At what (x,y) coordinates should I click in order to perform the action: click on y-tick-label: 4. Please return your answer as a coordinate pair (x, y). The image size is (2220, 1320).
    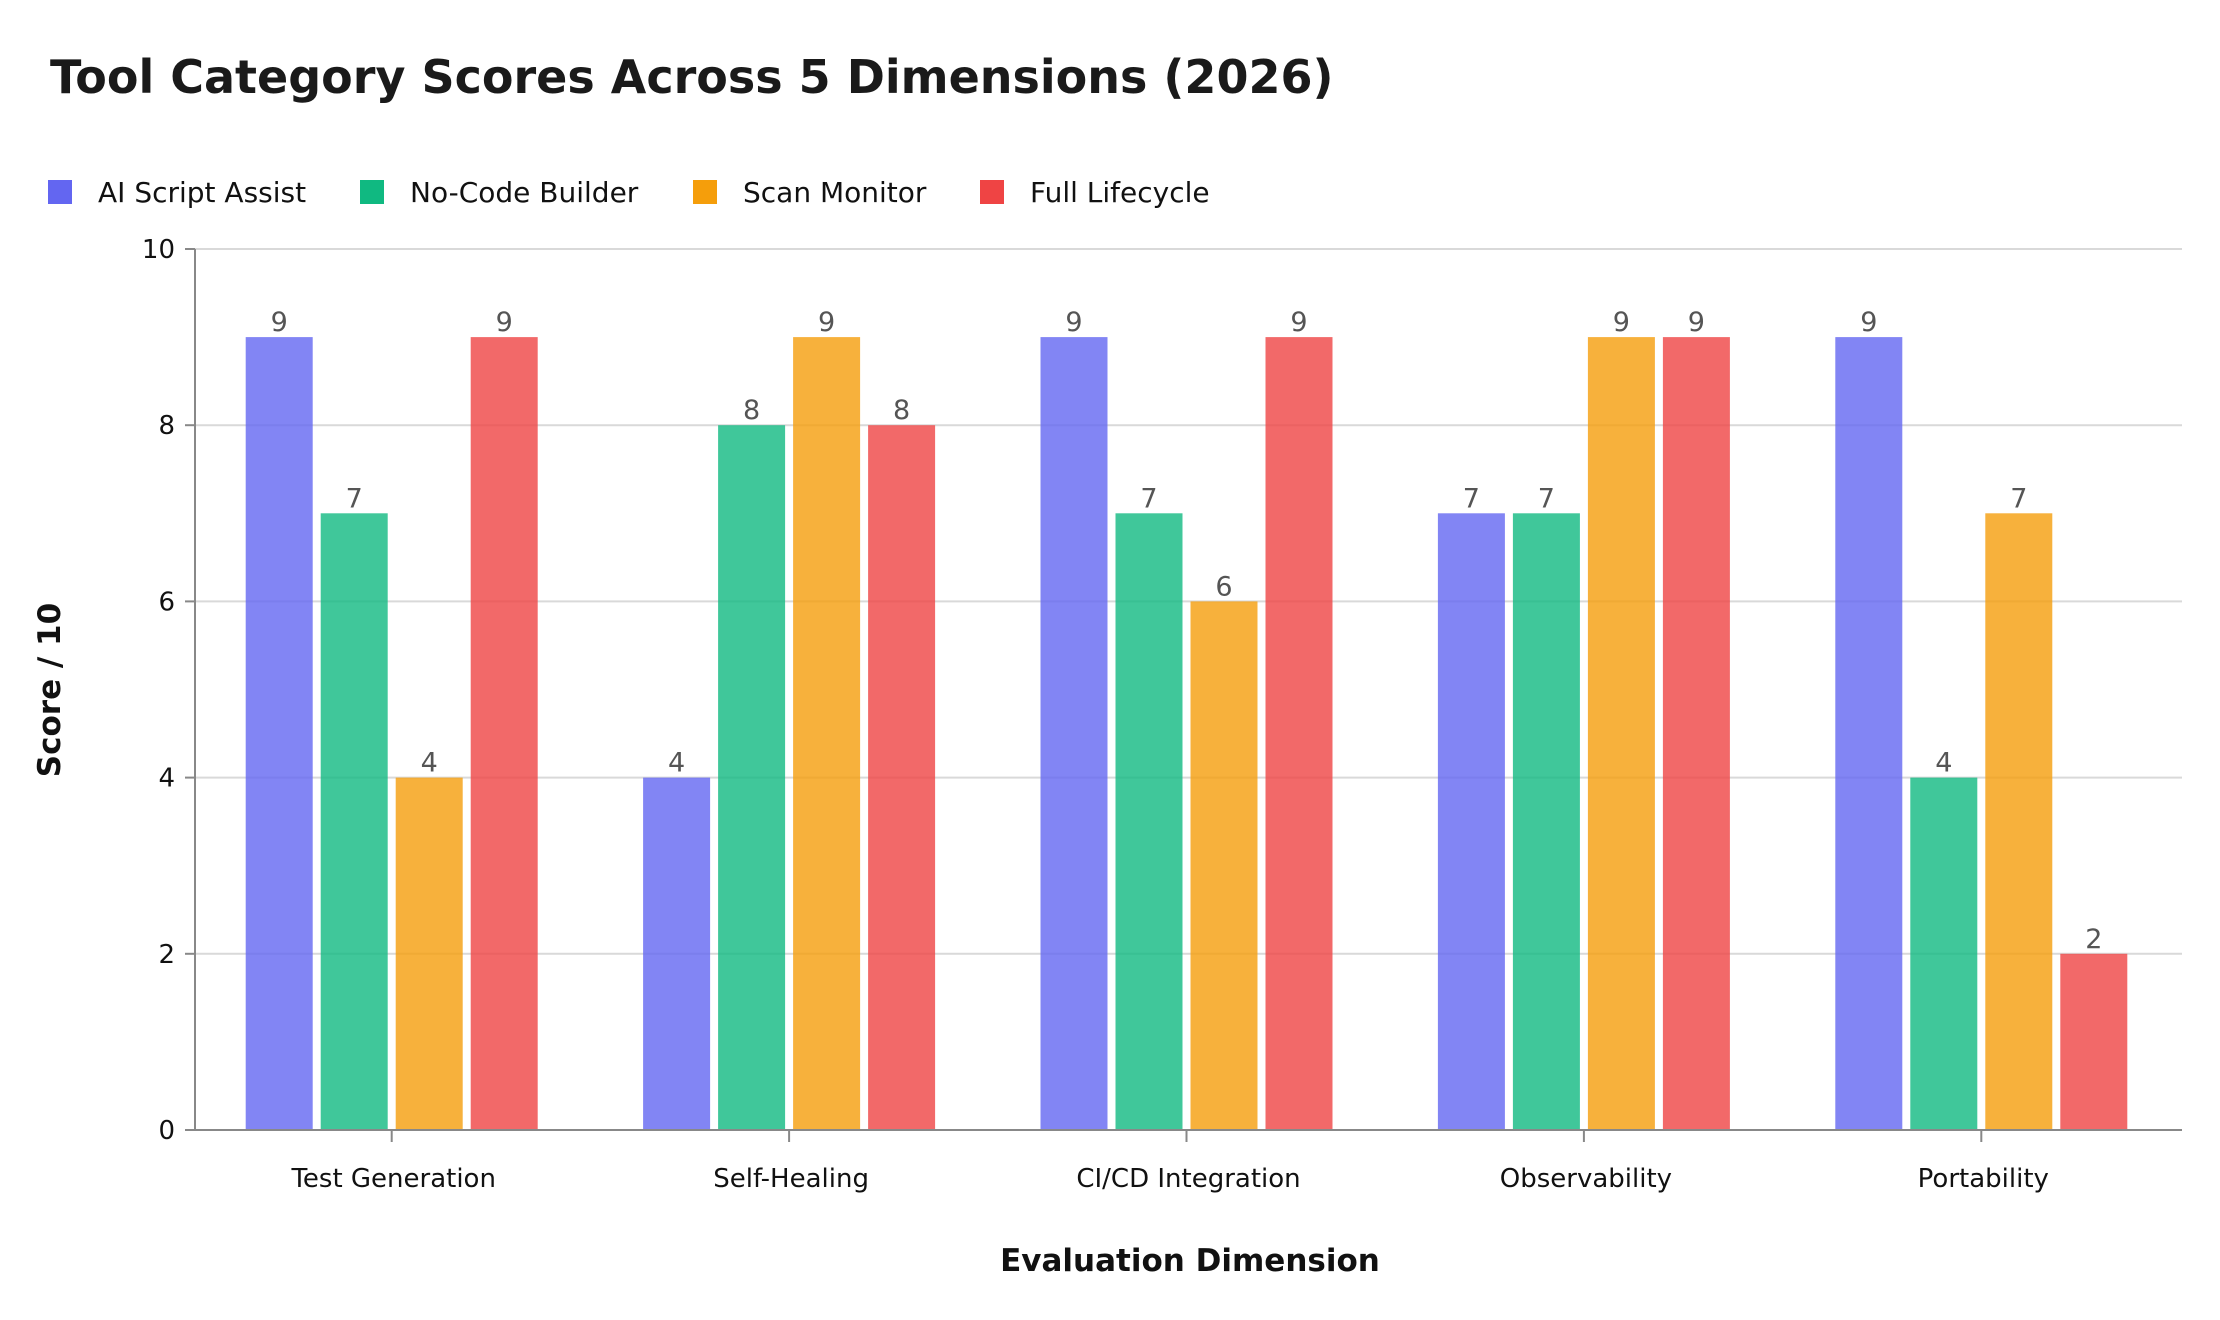
    Looking at the image, I should click on (166, 779).